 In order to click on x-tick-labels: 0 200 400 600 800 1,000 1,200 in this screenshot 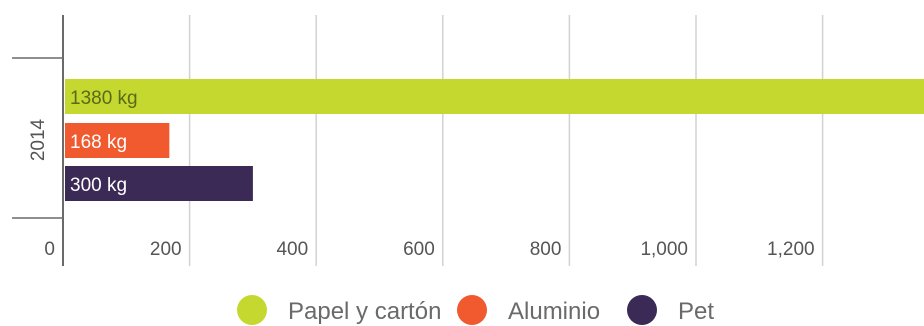, I will do `click(429, 249)`.